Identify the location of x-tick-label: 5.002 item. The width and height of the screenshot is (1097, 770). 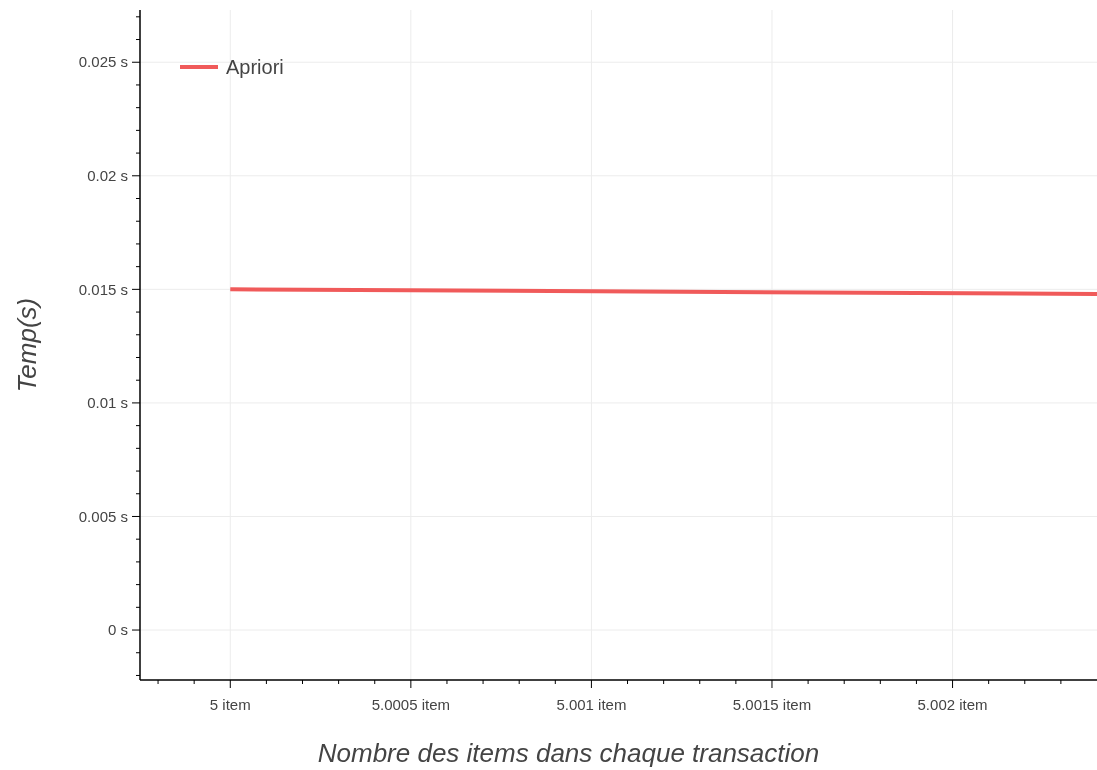
(952, 704).